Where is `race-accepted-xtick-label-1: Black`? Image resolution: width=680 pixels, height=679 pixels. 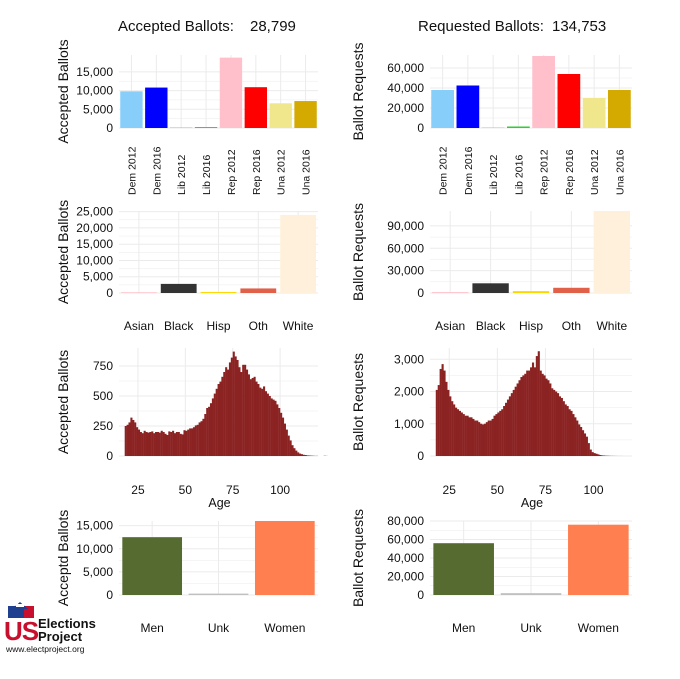
race-accepted-xtick-label-1: Black is located at coordinates (179, 326).